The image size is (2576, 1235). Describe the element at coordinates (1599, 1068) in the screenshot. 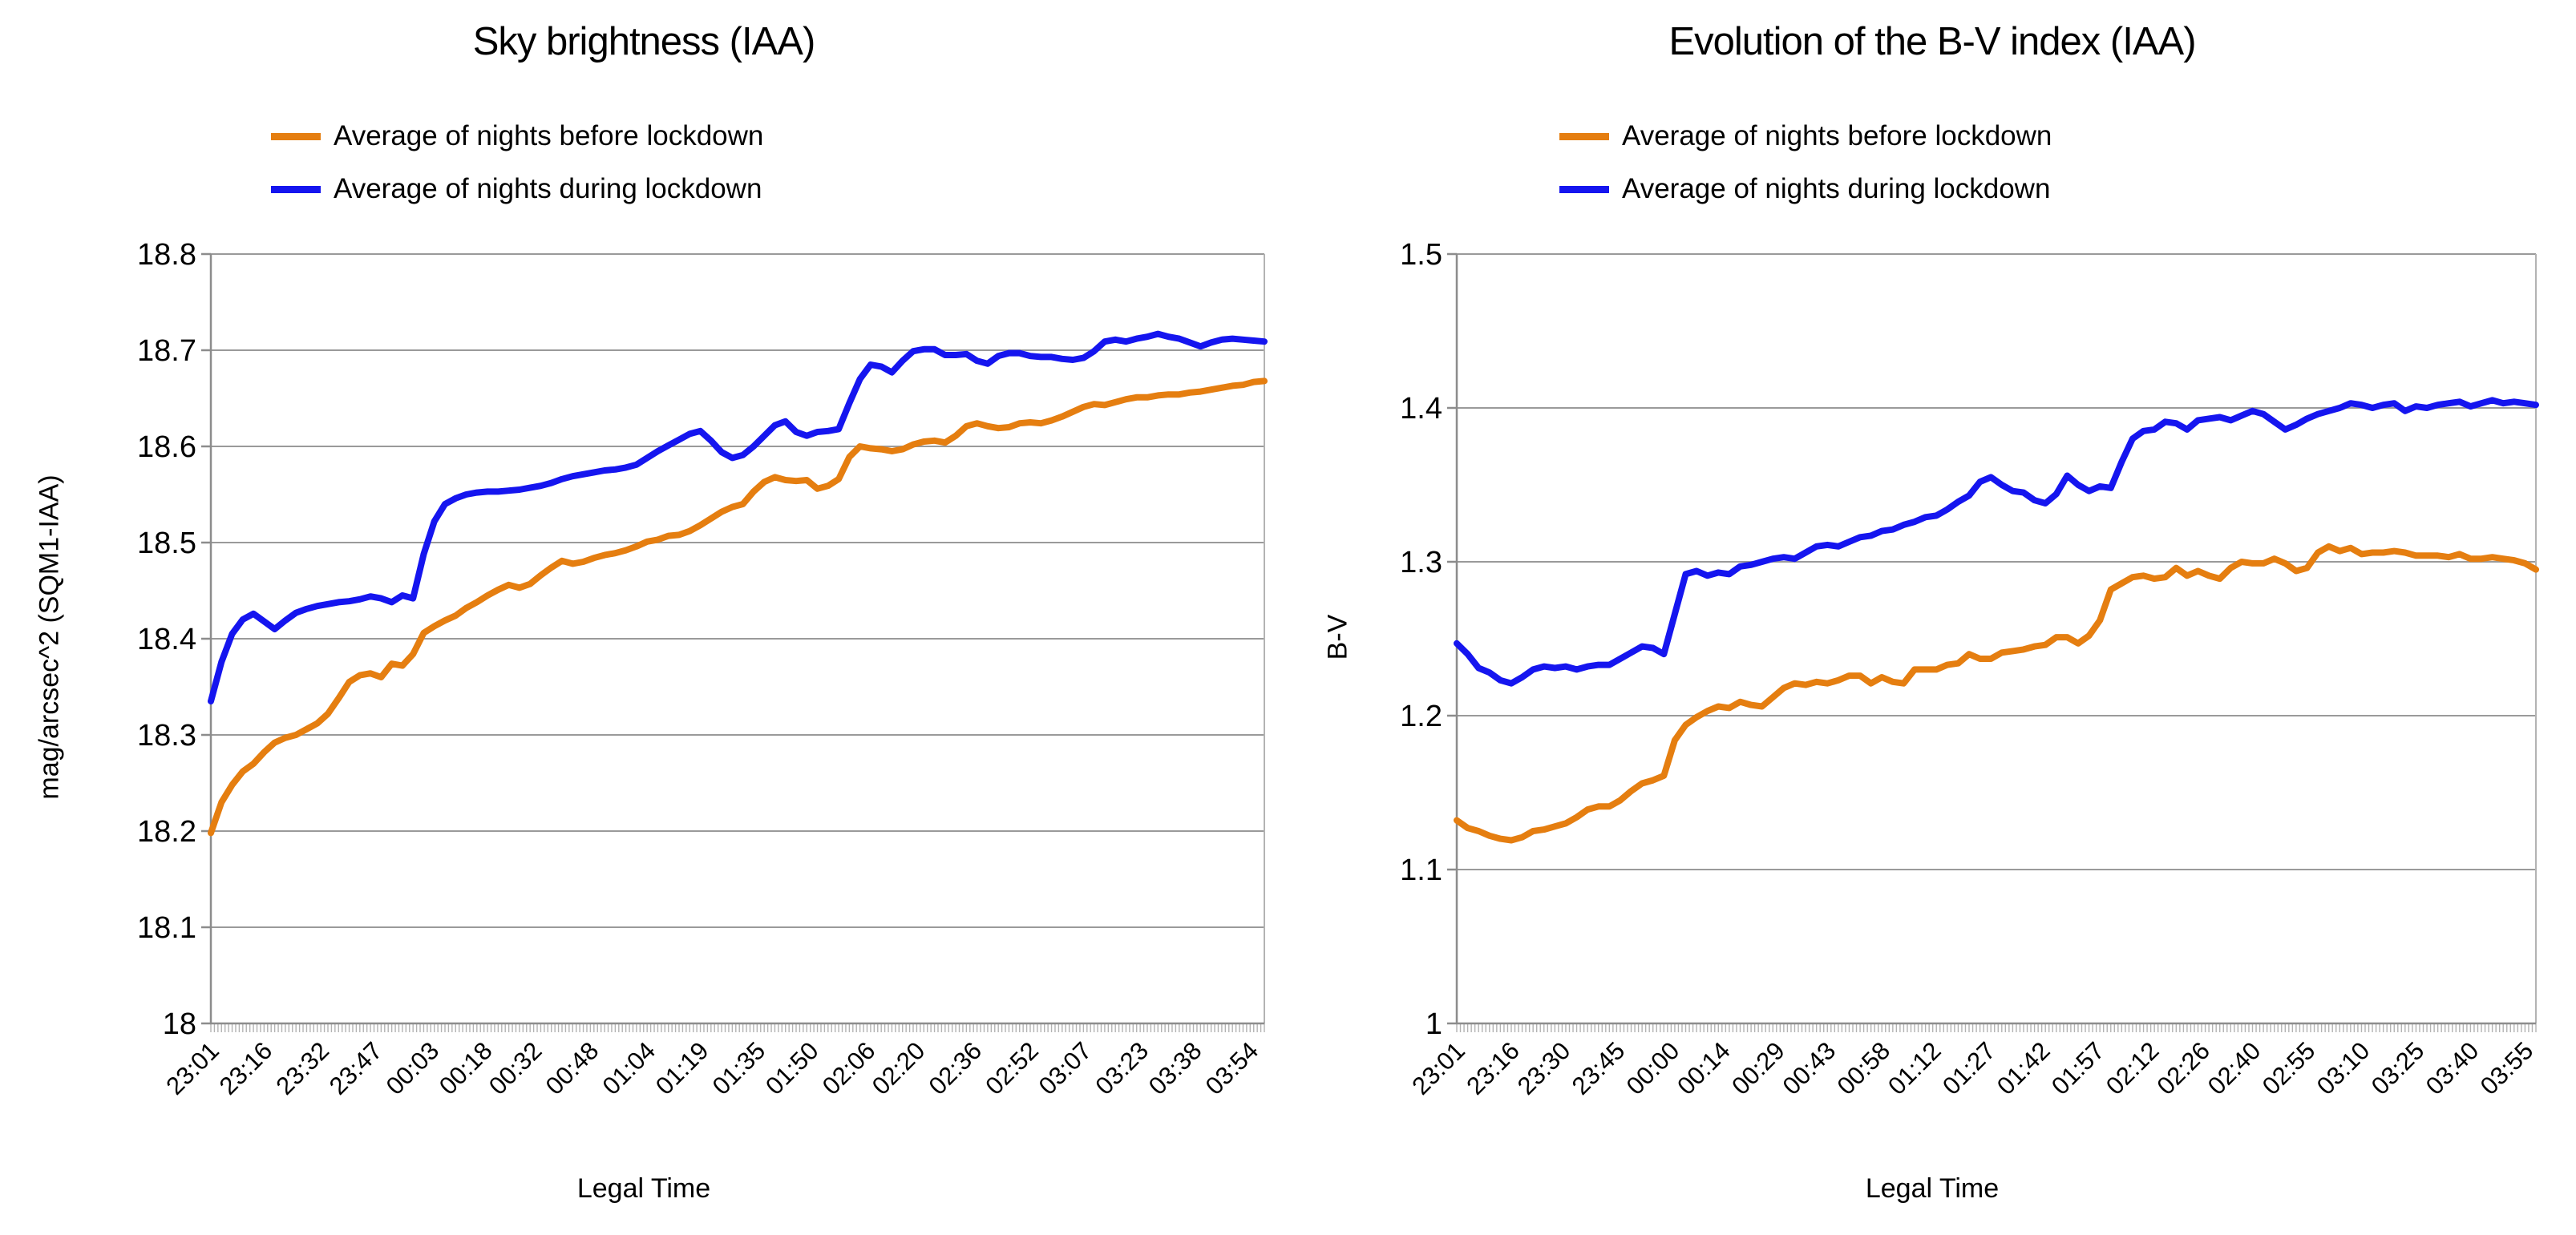

I see `x-tick-label: 23:45` at that location.